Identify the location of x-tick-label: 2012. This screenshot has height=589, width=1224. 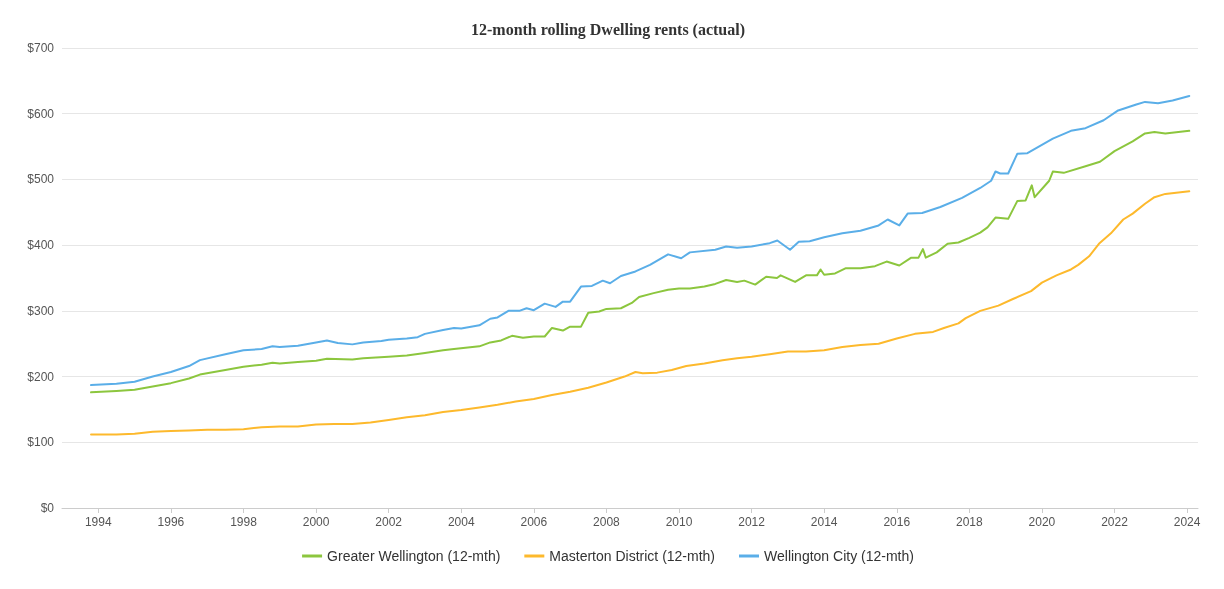
(752, 522).